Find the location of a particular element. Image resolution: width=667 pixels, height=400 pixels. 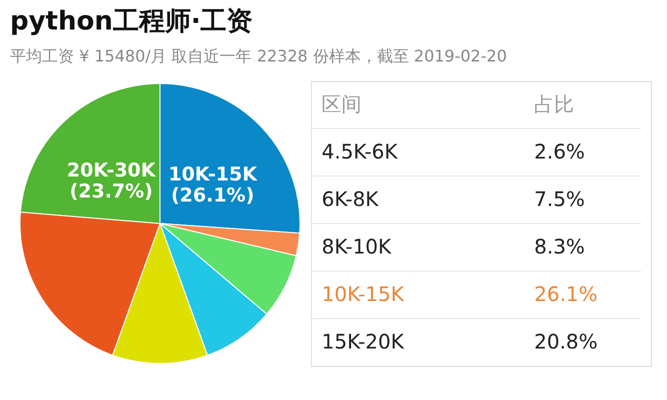

text: 2.6% is located at coordinates (559, 151).